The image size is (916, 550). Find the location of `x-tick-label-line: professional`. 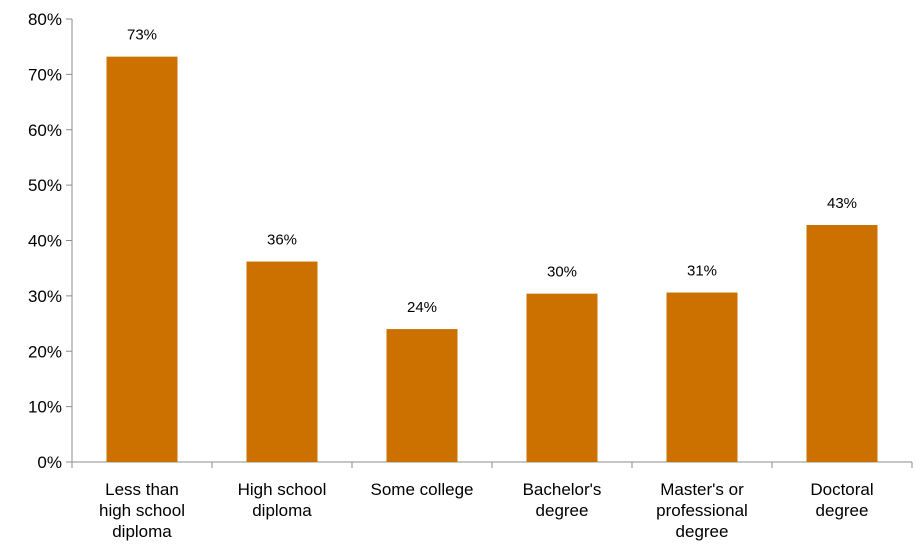

x-tick-label-line: professional is located at coordinates (702, 510).